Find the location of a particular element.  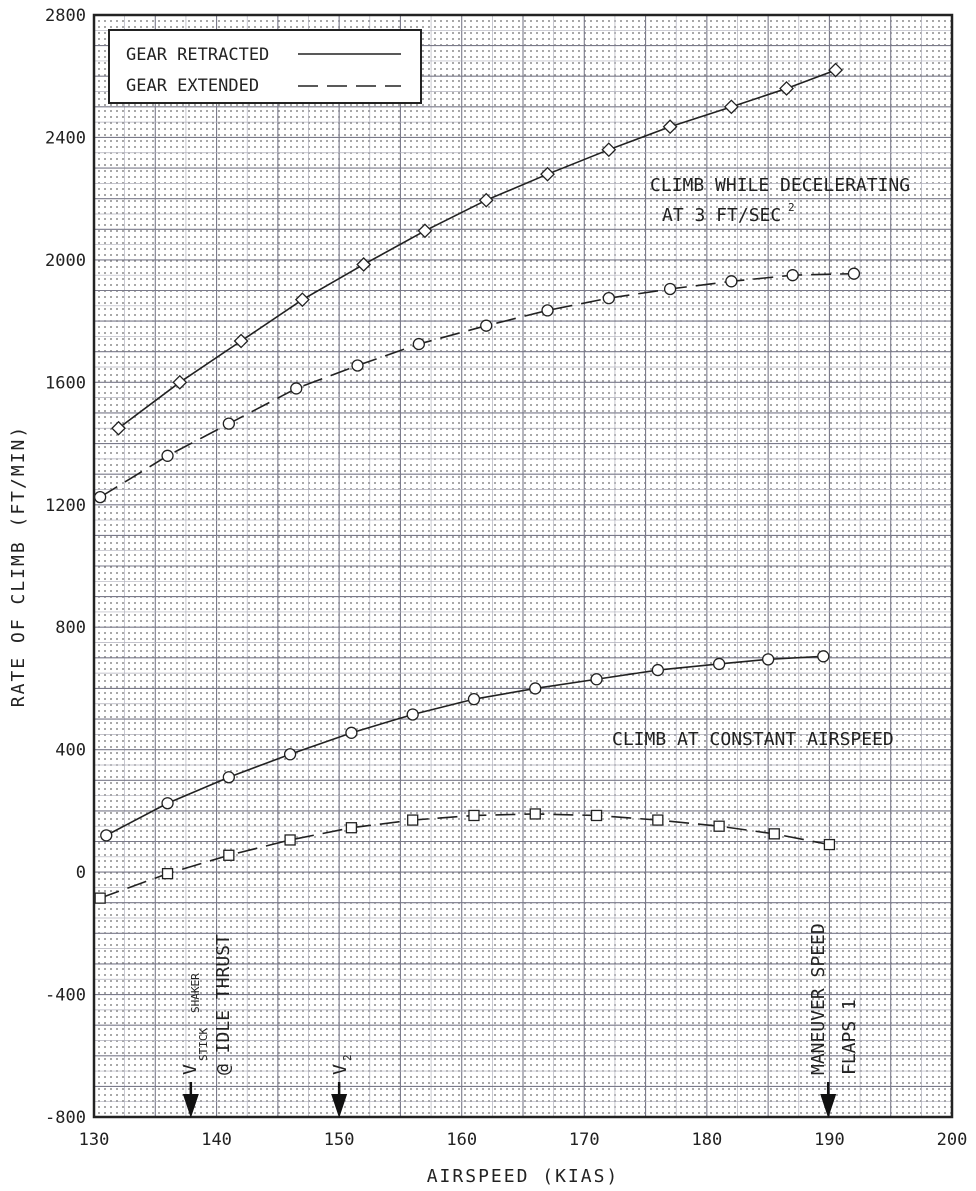

x-tick-label: 140 is located at coordinates (216, 1140).